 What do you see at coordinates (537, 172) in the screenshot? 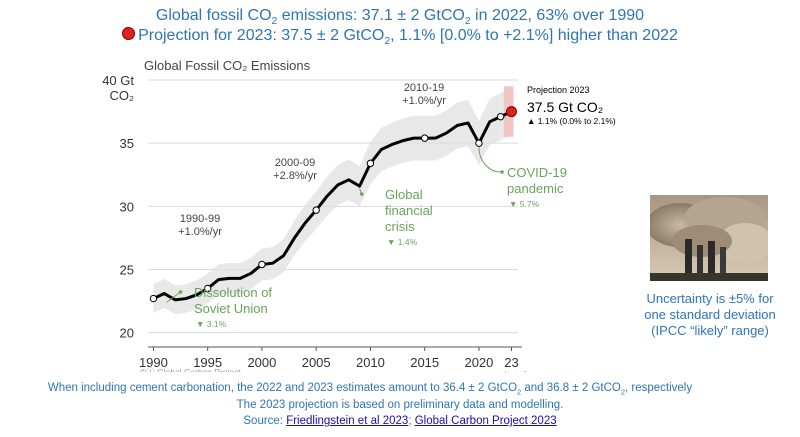
I see `covid-label: COVID-19` at bounding box center [537, 172].